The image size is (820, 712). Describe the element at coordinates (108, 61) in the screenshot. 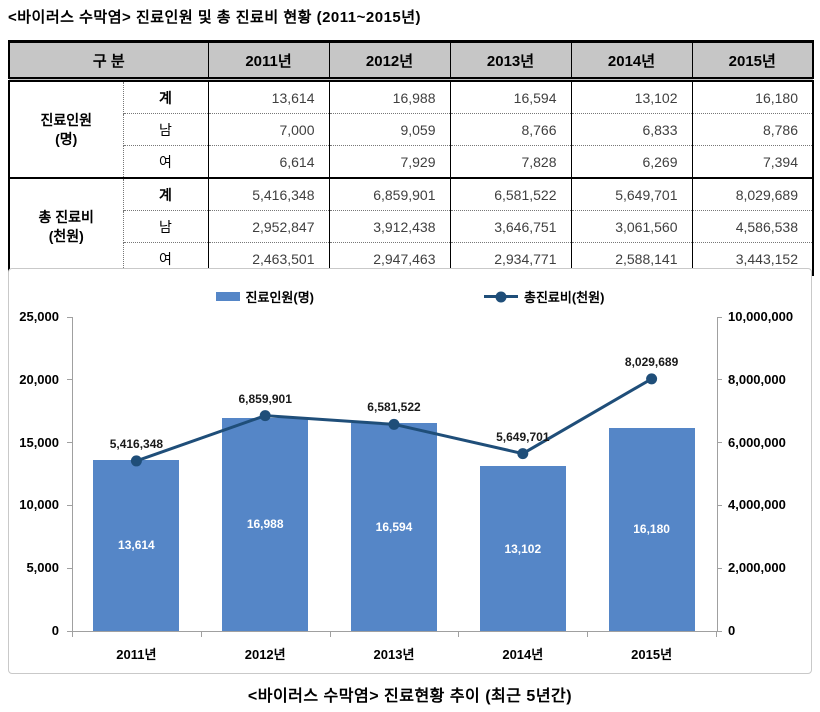

I see `column-header-category: 구 분` at that location.